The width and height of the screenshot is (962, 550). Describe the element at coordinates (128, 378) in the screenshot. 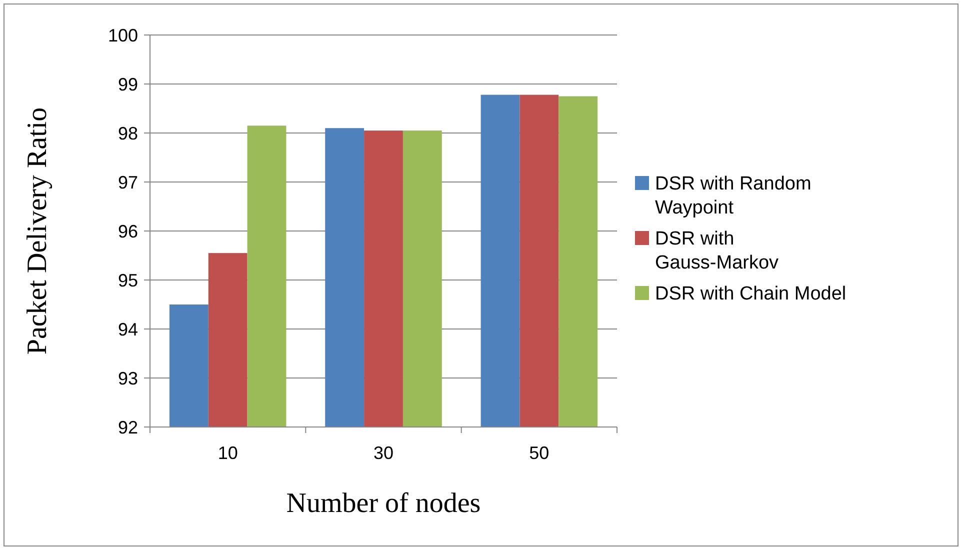

I see `y-tick-label: 93` at that location.